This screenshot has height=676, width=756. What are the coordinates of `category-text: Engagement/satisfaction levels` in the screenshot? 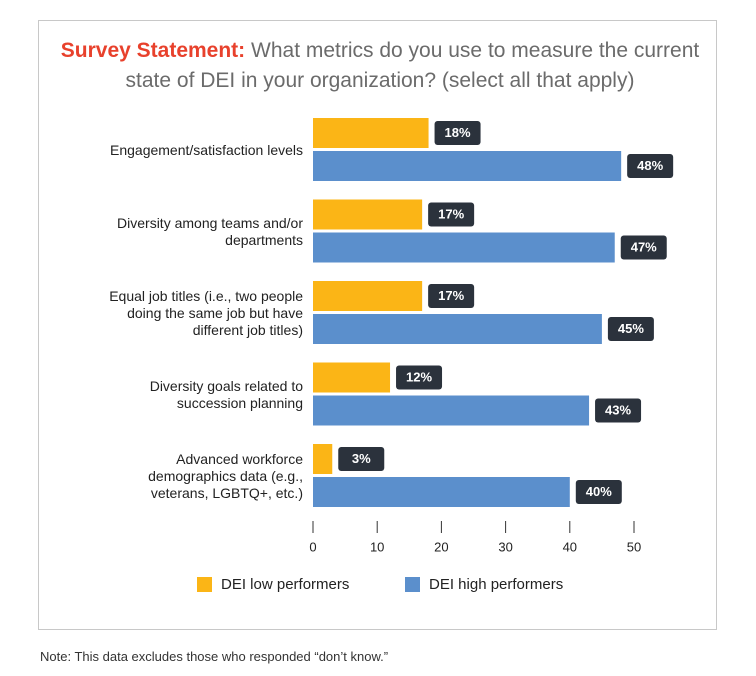 It's located at (206, 149).